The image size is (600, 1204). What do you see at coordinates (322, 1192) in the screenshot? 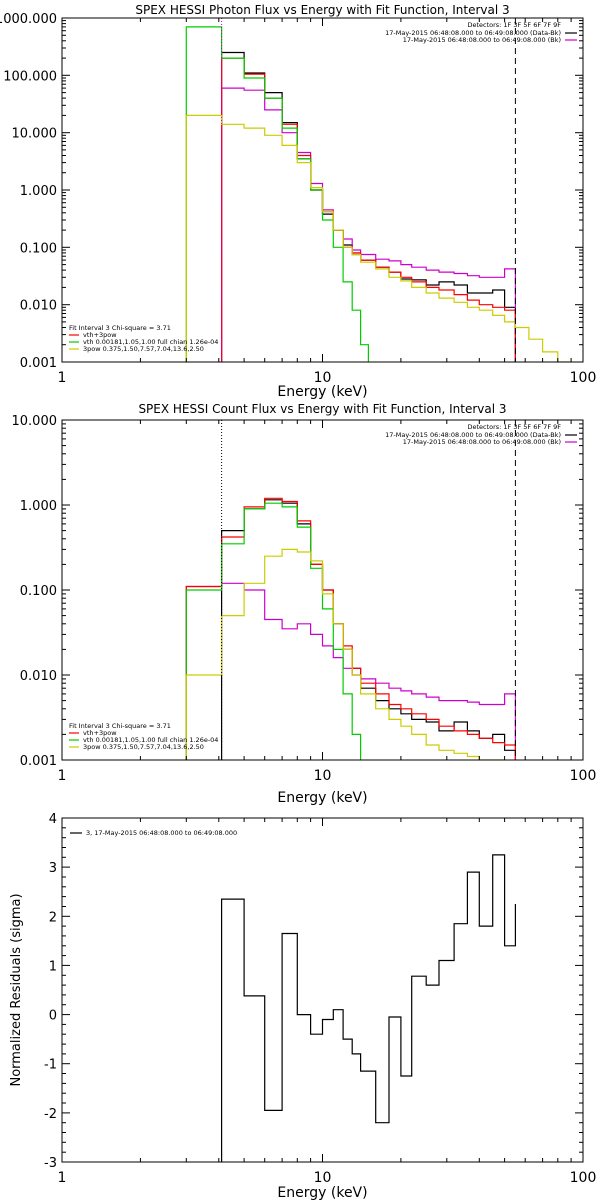
I see `chart3-xlabel: Energy (keV)` at bounding box center [322, 1192].